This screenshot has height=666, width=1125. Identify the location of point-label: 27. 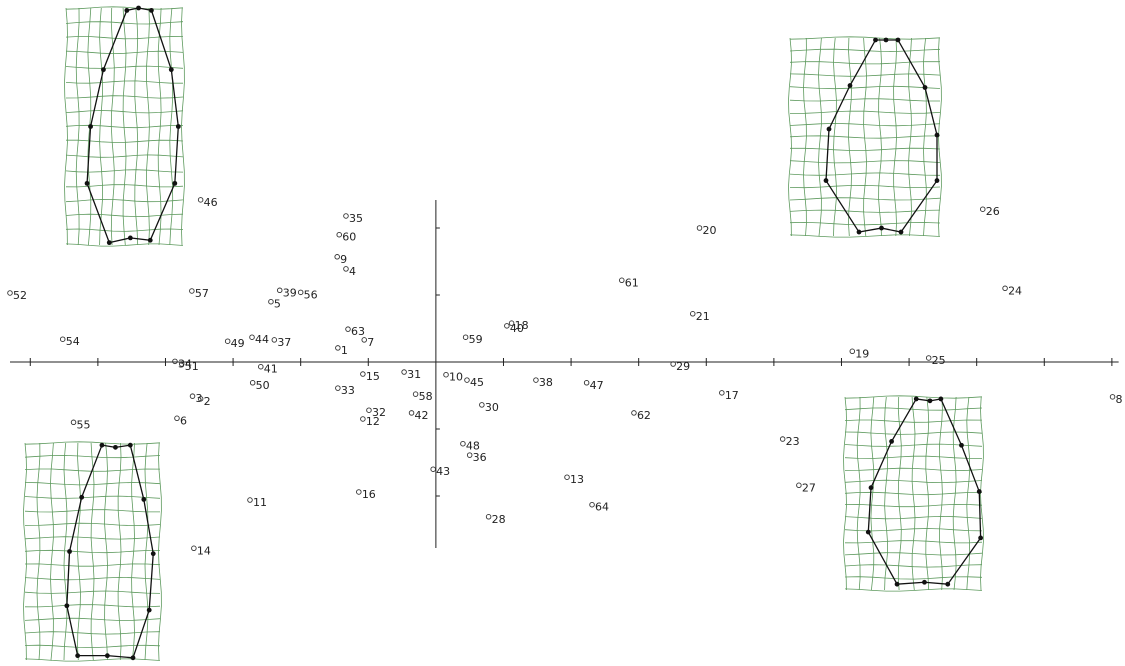
(809, 487).